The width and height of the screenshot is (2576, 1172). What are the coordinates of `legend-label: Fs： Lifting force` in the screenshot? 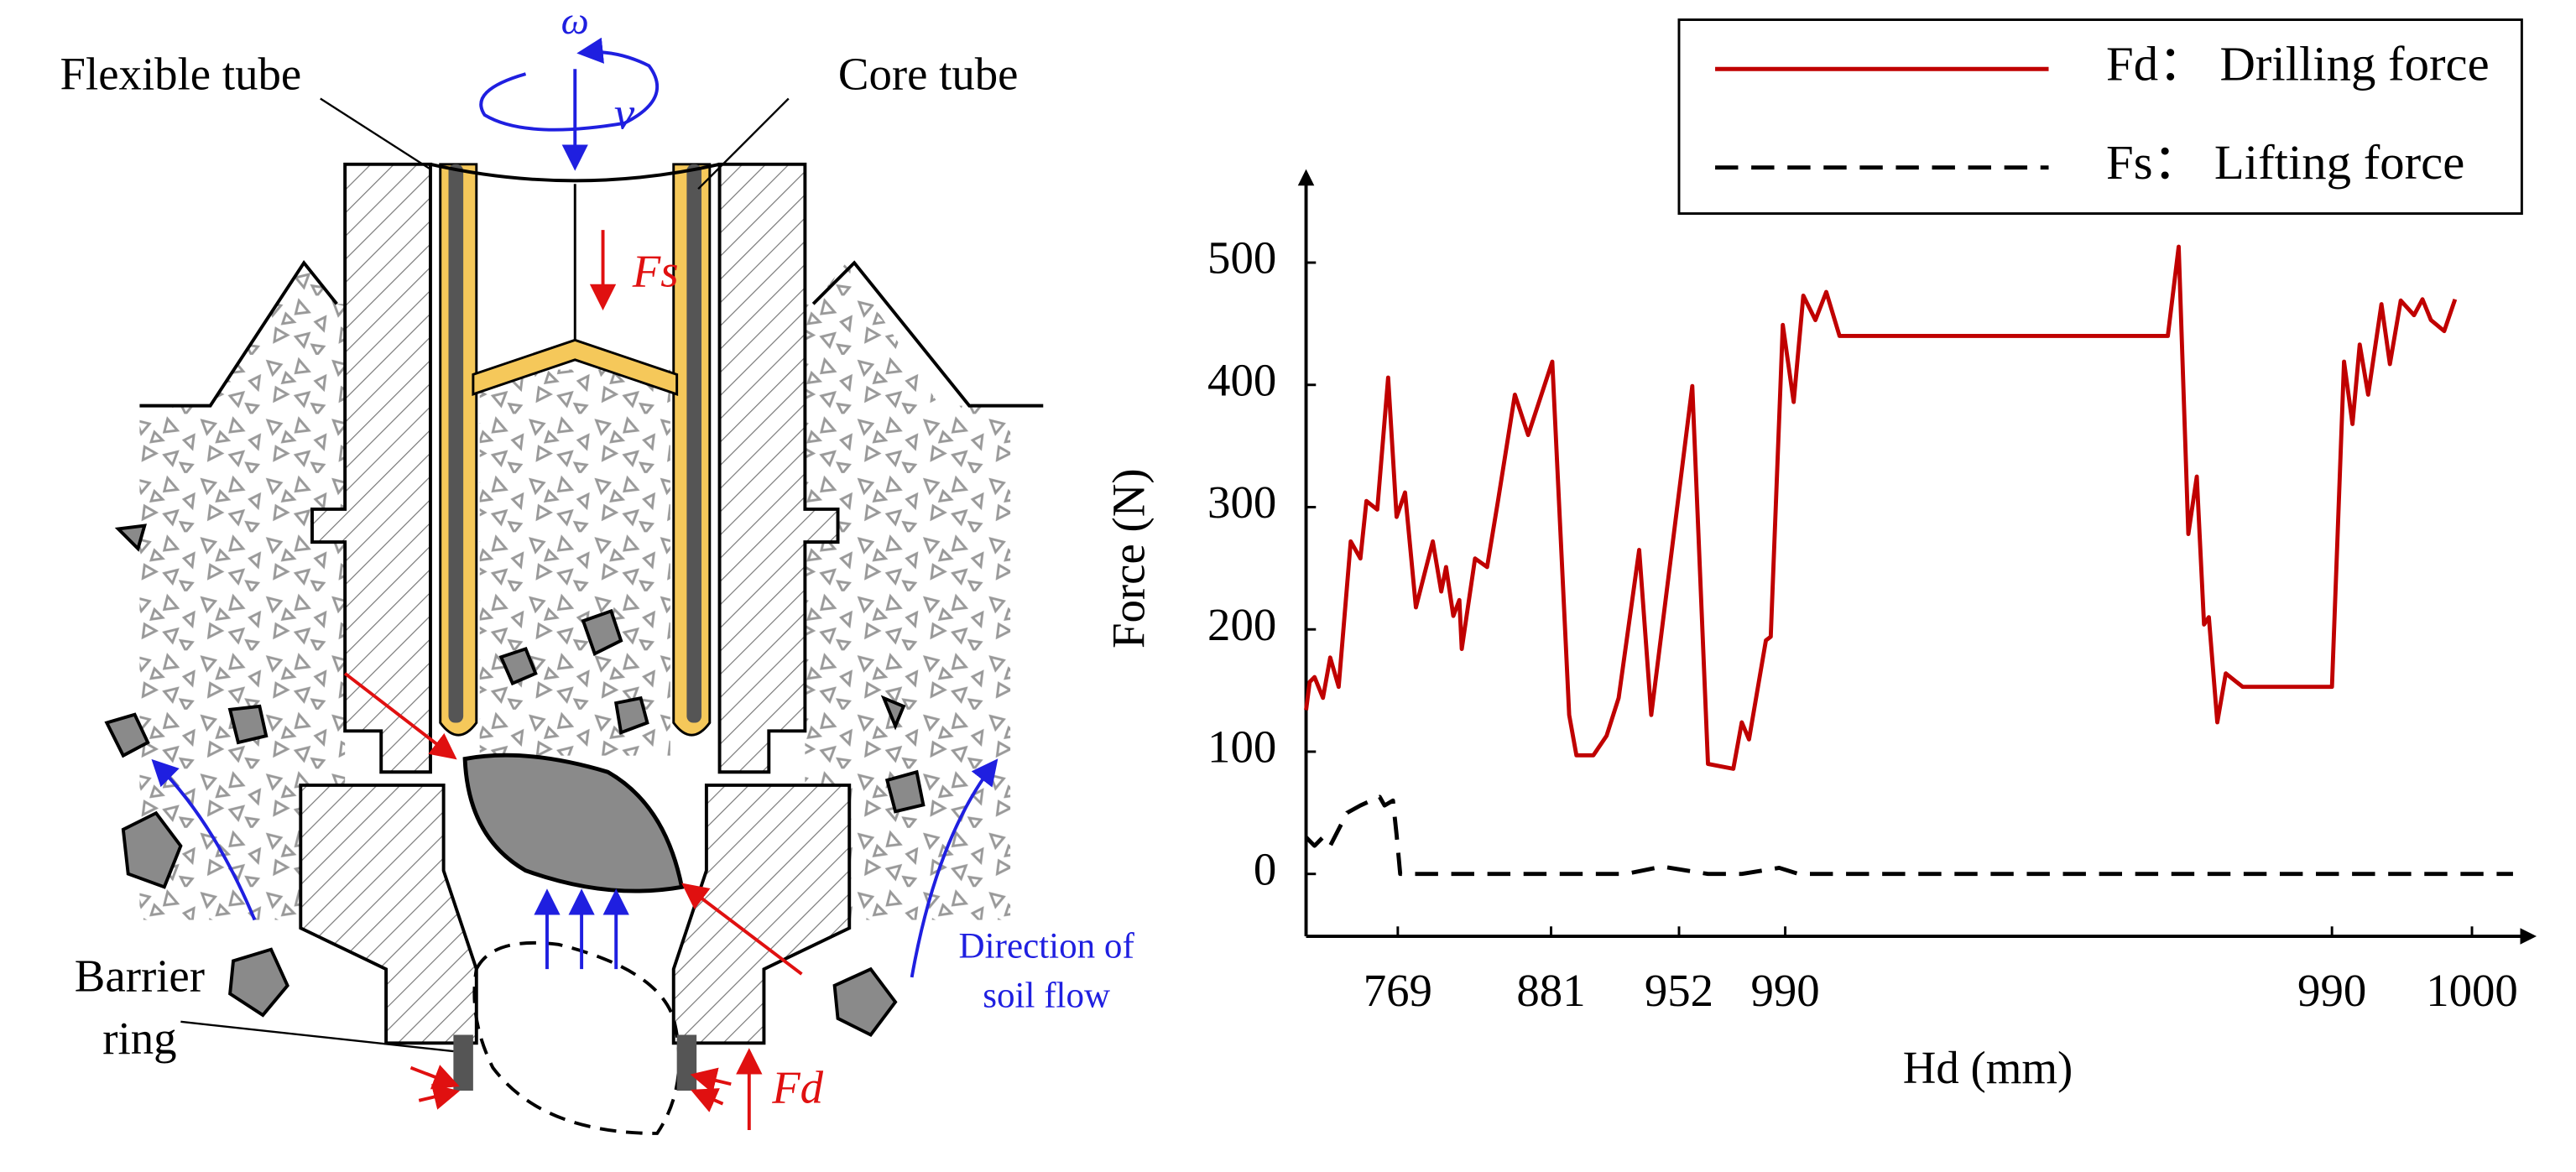 It's located at (2285, 163).